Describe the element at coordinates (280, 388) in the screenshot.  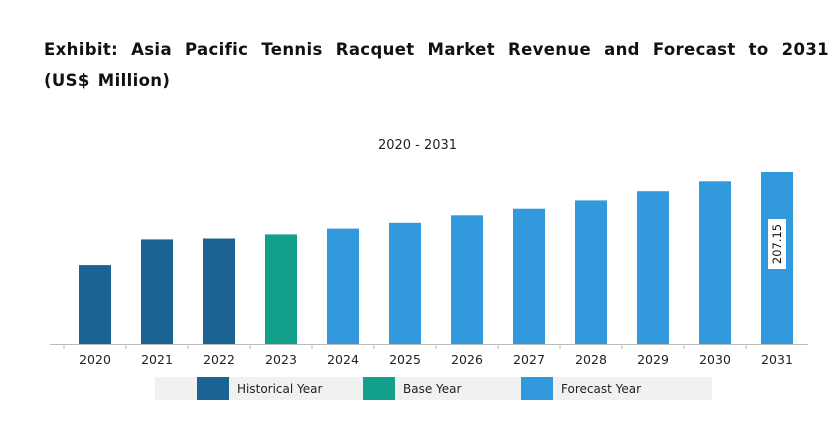
I see `legend-label-historical: Historical Year` at that location.